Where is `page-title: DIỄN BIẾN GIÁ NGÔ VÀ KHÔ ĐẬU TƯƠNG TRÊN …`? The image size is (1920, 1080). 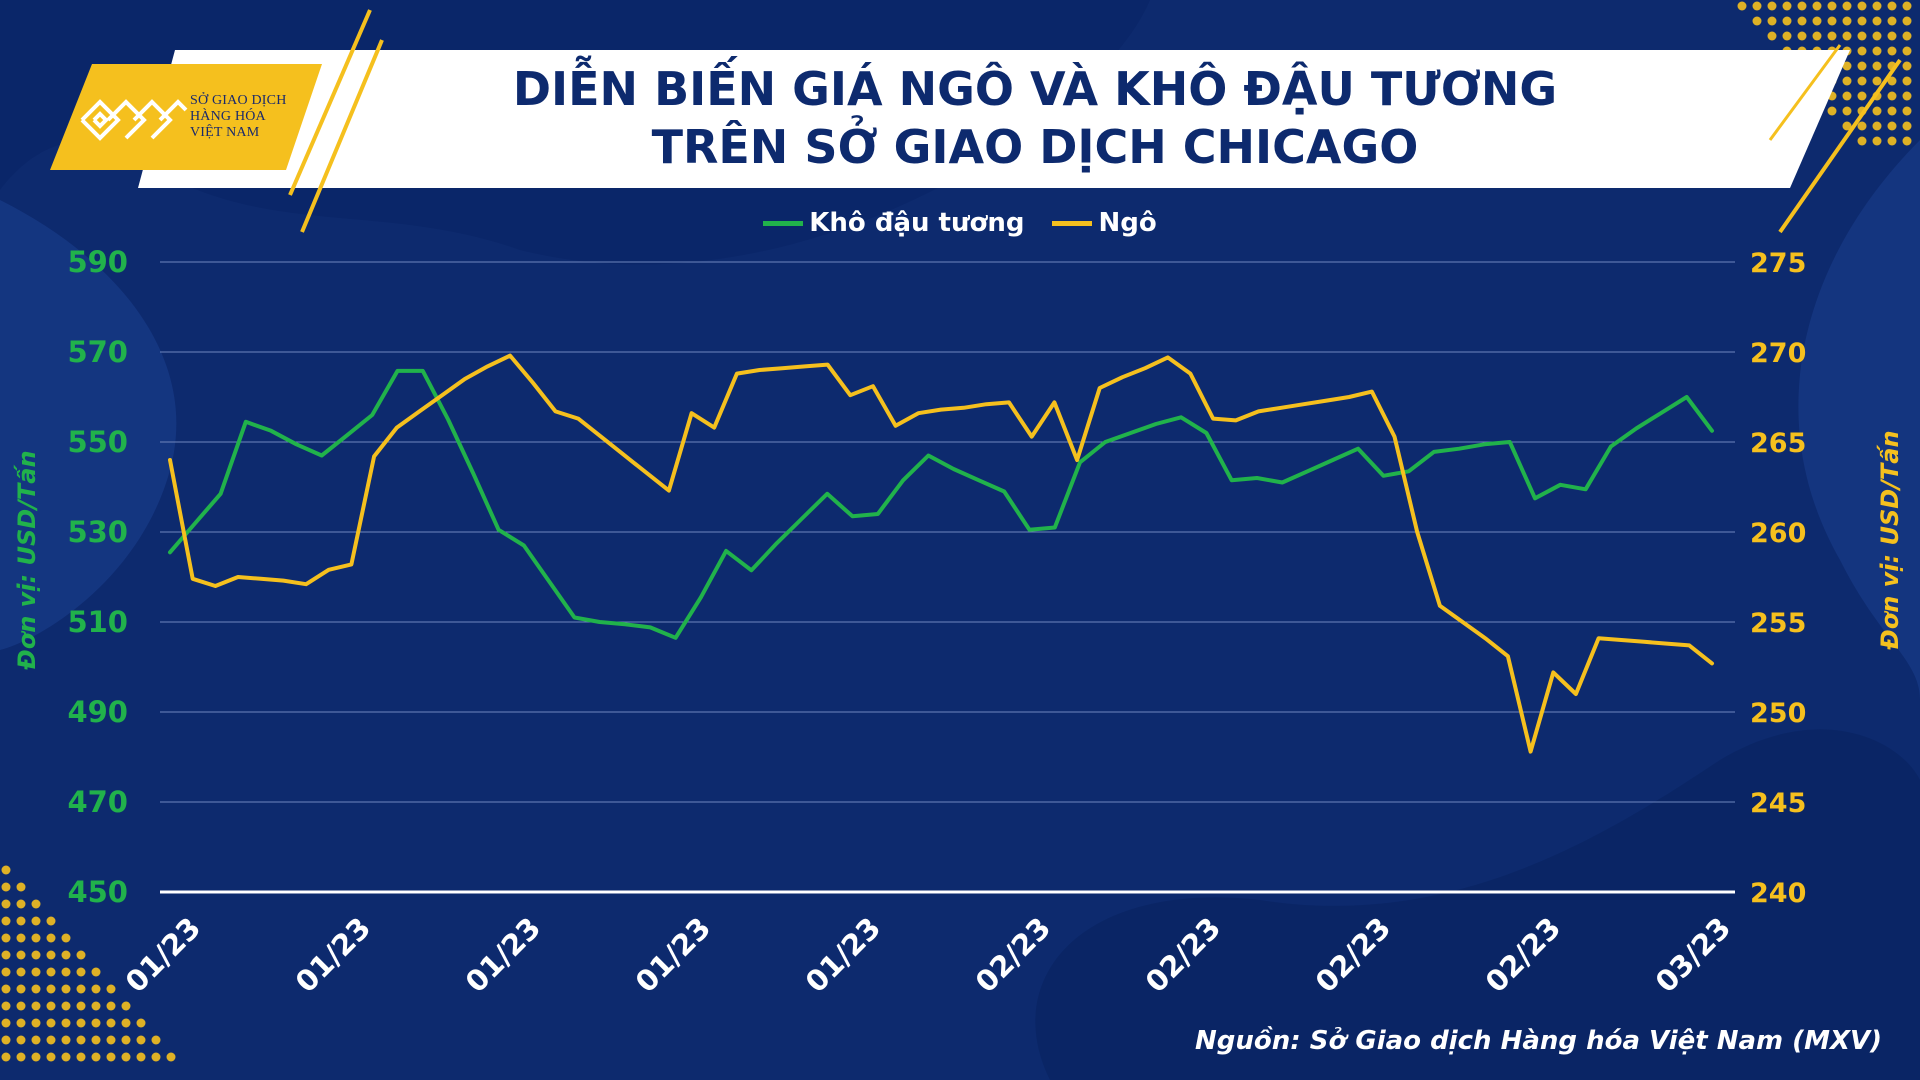 page-title: DIỄN BIẾN GIÁ NGÔ VÀ KHÔ ĐẬU TƯƠNG TRÊN … is located at coordinates (1035, 118).